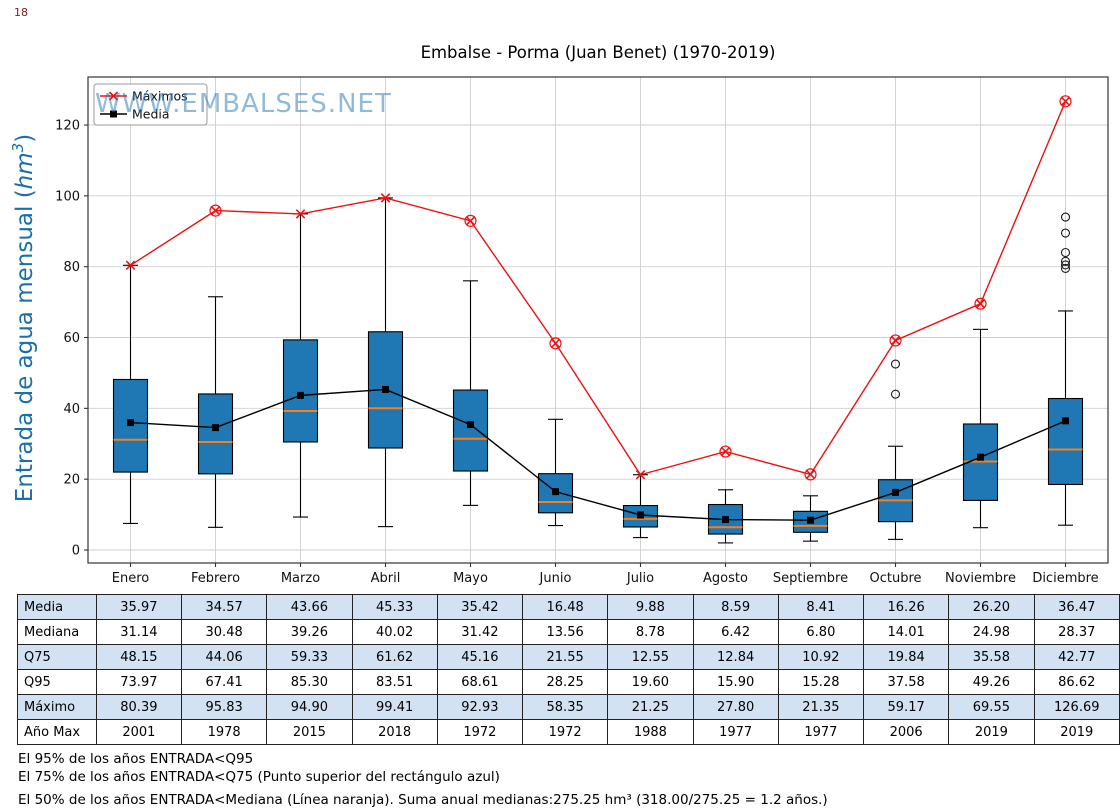  Describe the element at coordinates (139, 632) in the screenshot. I see `cell-median: 31.14` at that location.